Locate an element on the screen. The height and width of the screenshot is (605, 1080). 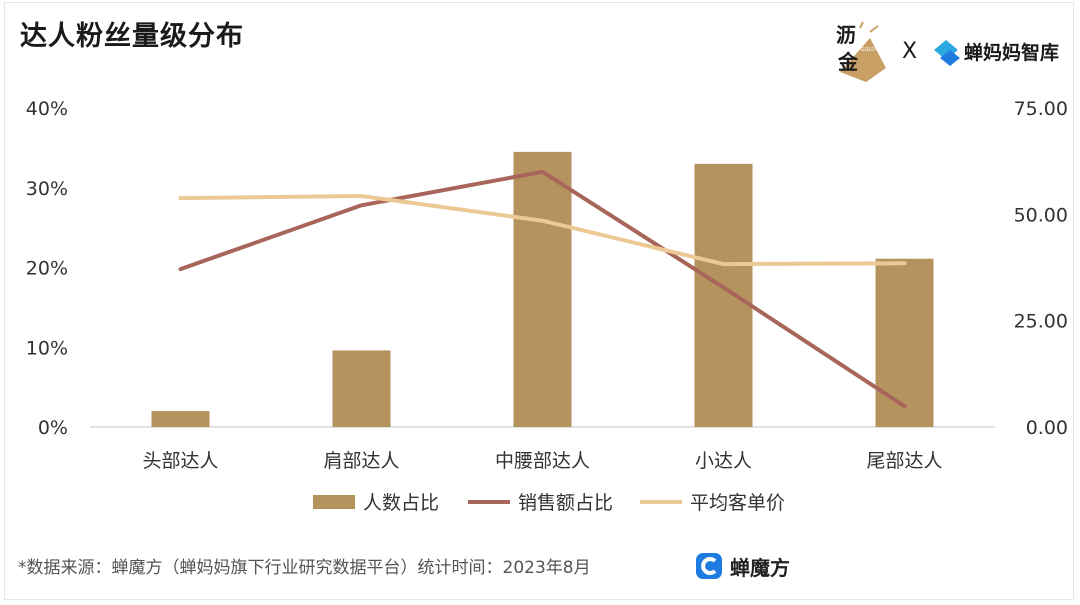
left-tick-label: 30% is located at coordinates (47, 189).